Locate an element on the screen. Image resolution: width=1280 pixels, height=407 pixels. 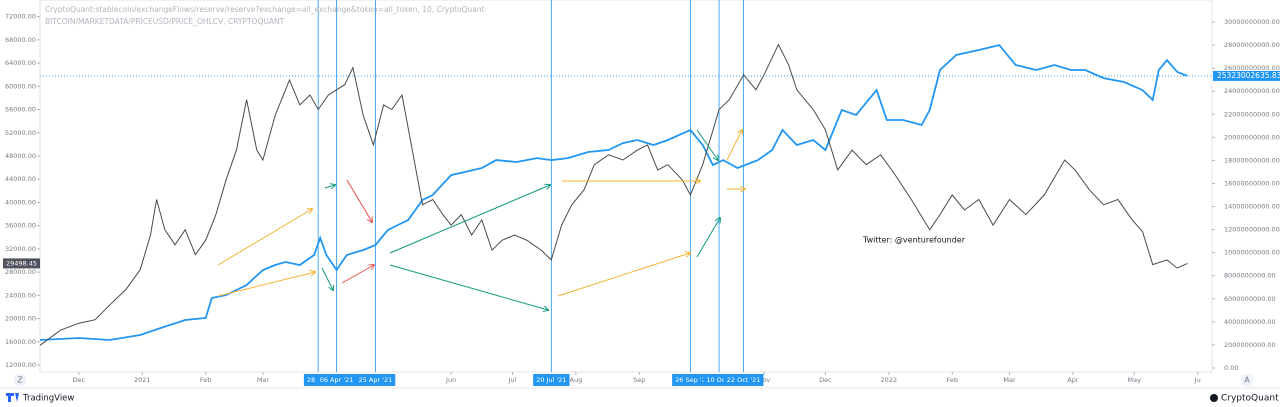
button-label: Z is located at coordinates (20, 380).